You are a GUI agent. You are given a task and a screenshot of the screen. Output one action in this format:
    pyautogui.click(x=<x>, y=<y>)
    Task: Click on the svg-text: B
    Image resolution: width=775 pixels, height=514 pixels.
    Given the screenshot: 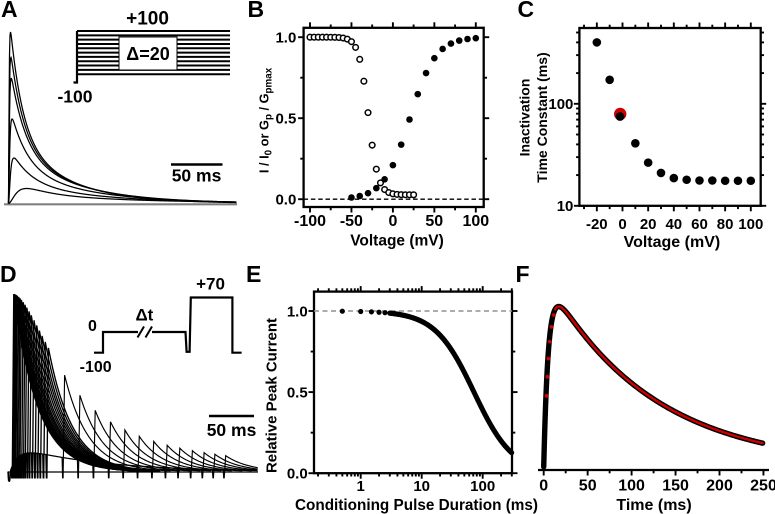 What is the action you would take?
    pyautogui.click(x=256, y=11)
    